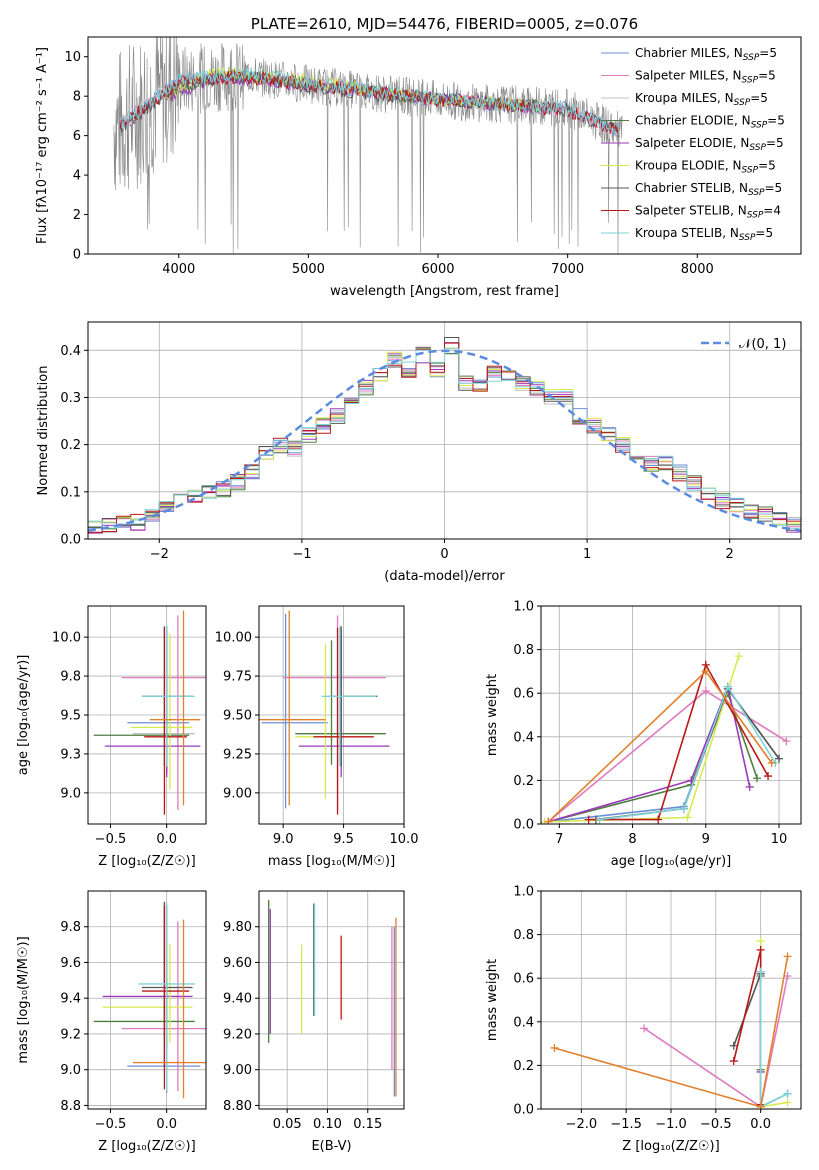  I want to click on y-tick-label: 9.20, so click(237, 1034).